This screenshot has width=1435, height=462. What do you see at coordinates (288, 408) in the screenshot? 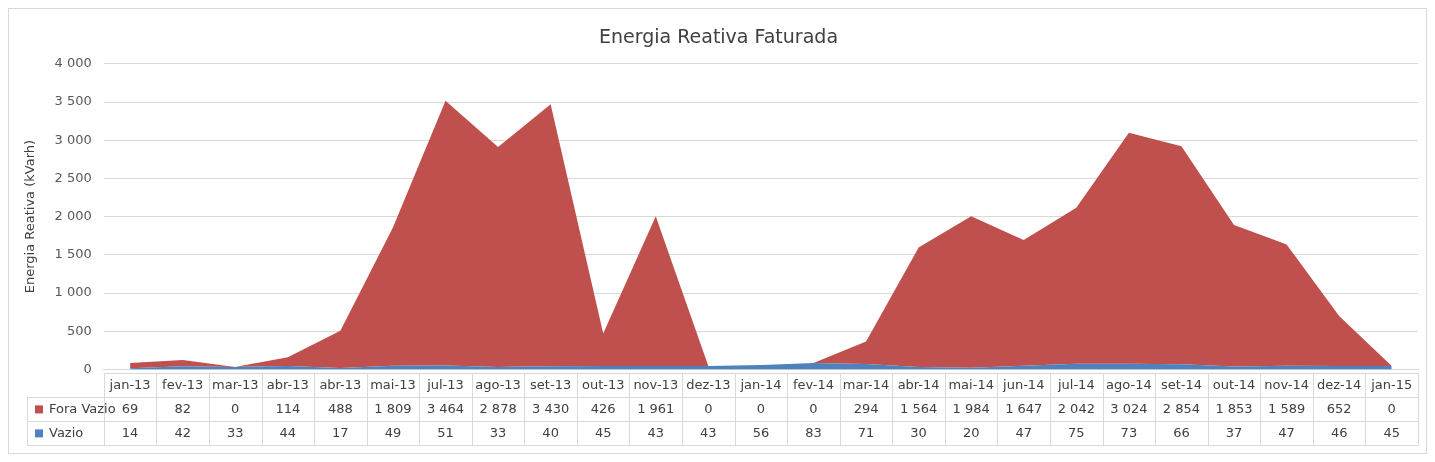
I see `data-label: 114` at bounding box center [288, 408].